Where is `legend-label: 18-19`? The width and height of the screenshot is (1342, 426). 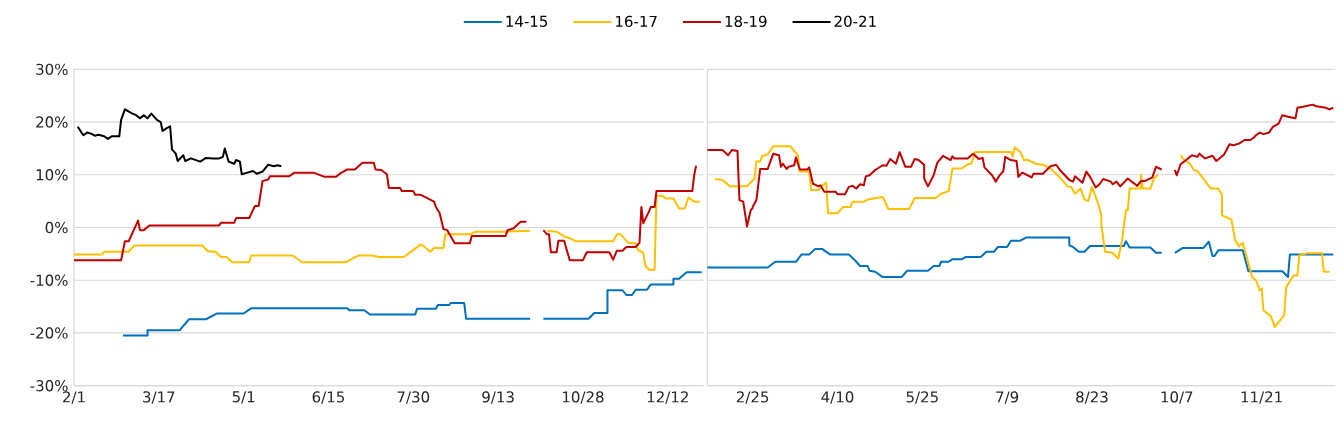 legend-label: 18-19 is located at coordinates (746, 21).